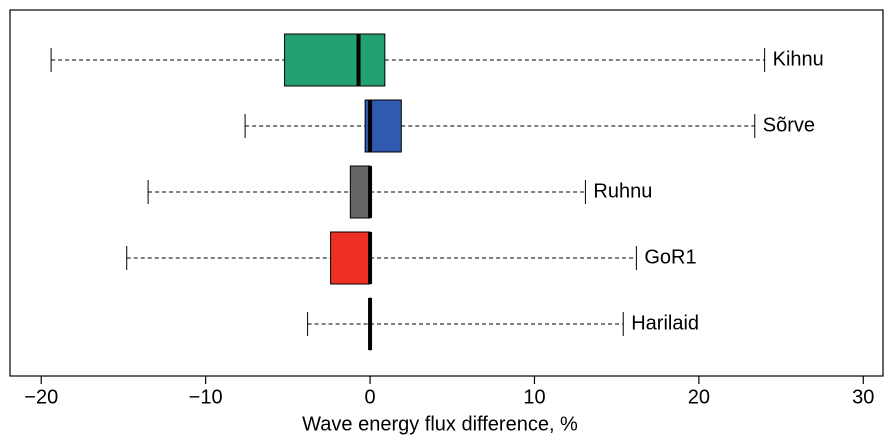  Describe the element at coordinates (622, 191) in the screenshot. I see `series-label: Ruhnu` at that location.